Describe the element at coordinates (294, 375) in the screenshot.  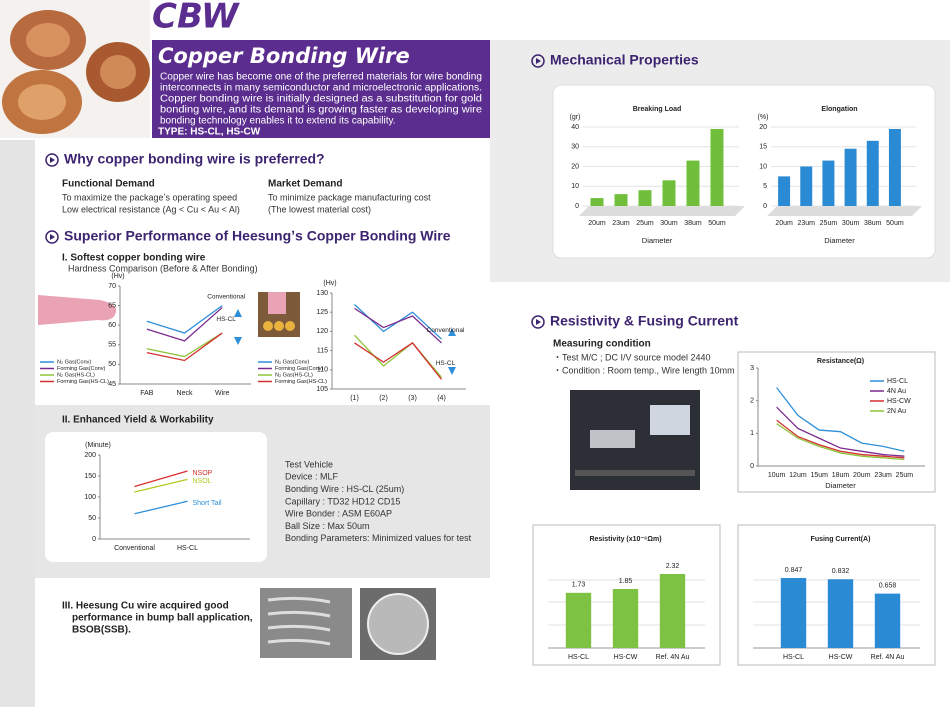
I see `legend-label: N₂ Gas(HS-CL)` at that location.